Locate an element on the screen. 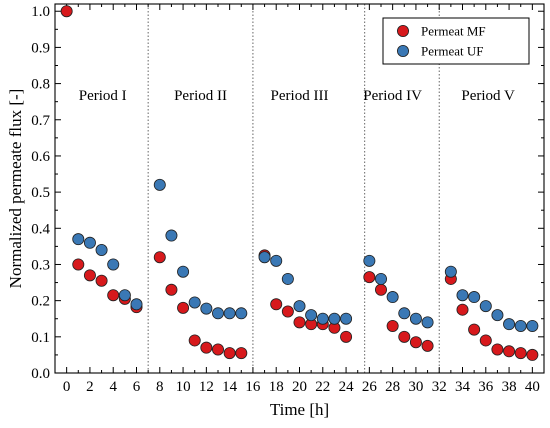 Image resolution: width=550 pixels, height=428 pixels. legend-box is located at coordinates (456, 41).